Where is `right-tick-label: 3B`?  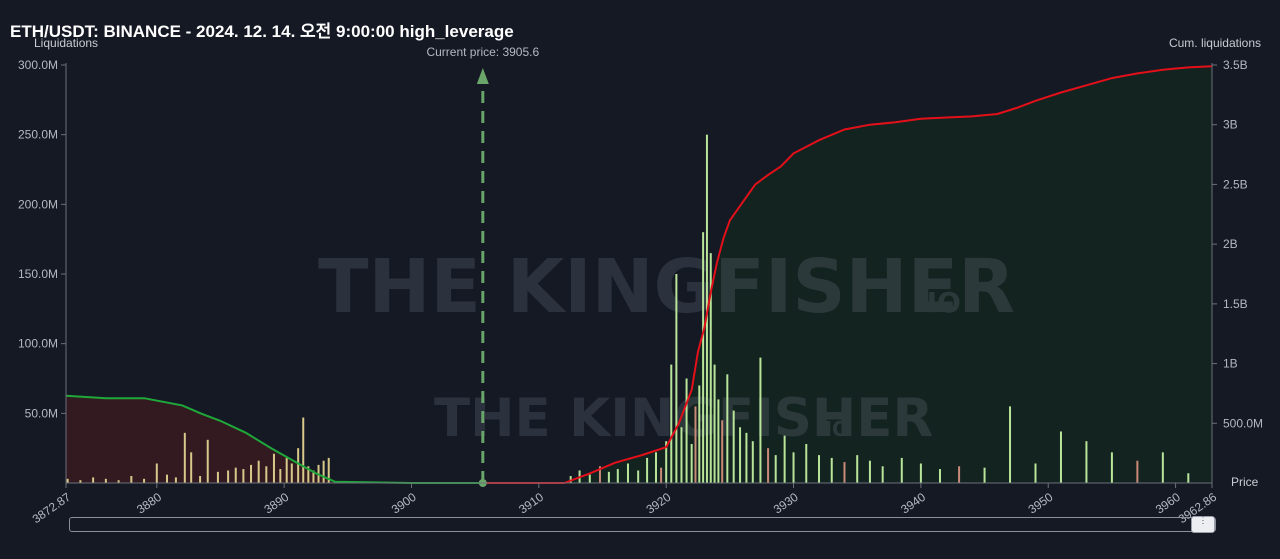 right-tick-label: 3B is located at coordinates (1230, 125).